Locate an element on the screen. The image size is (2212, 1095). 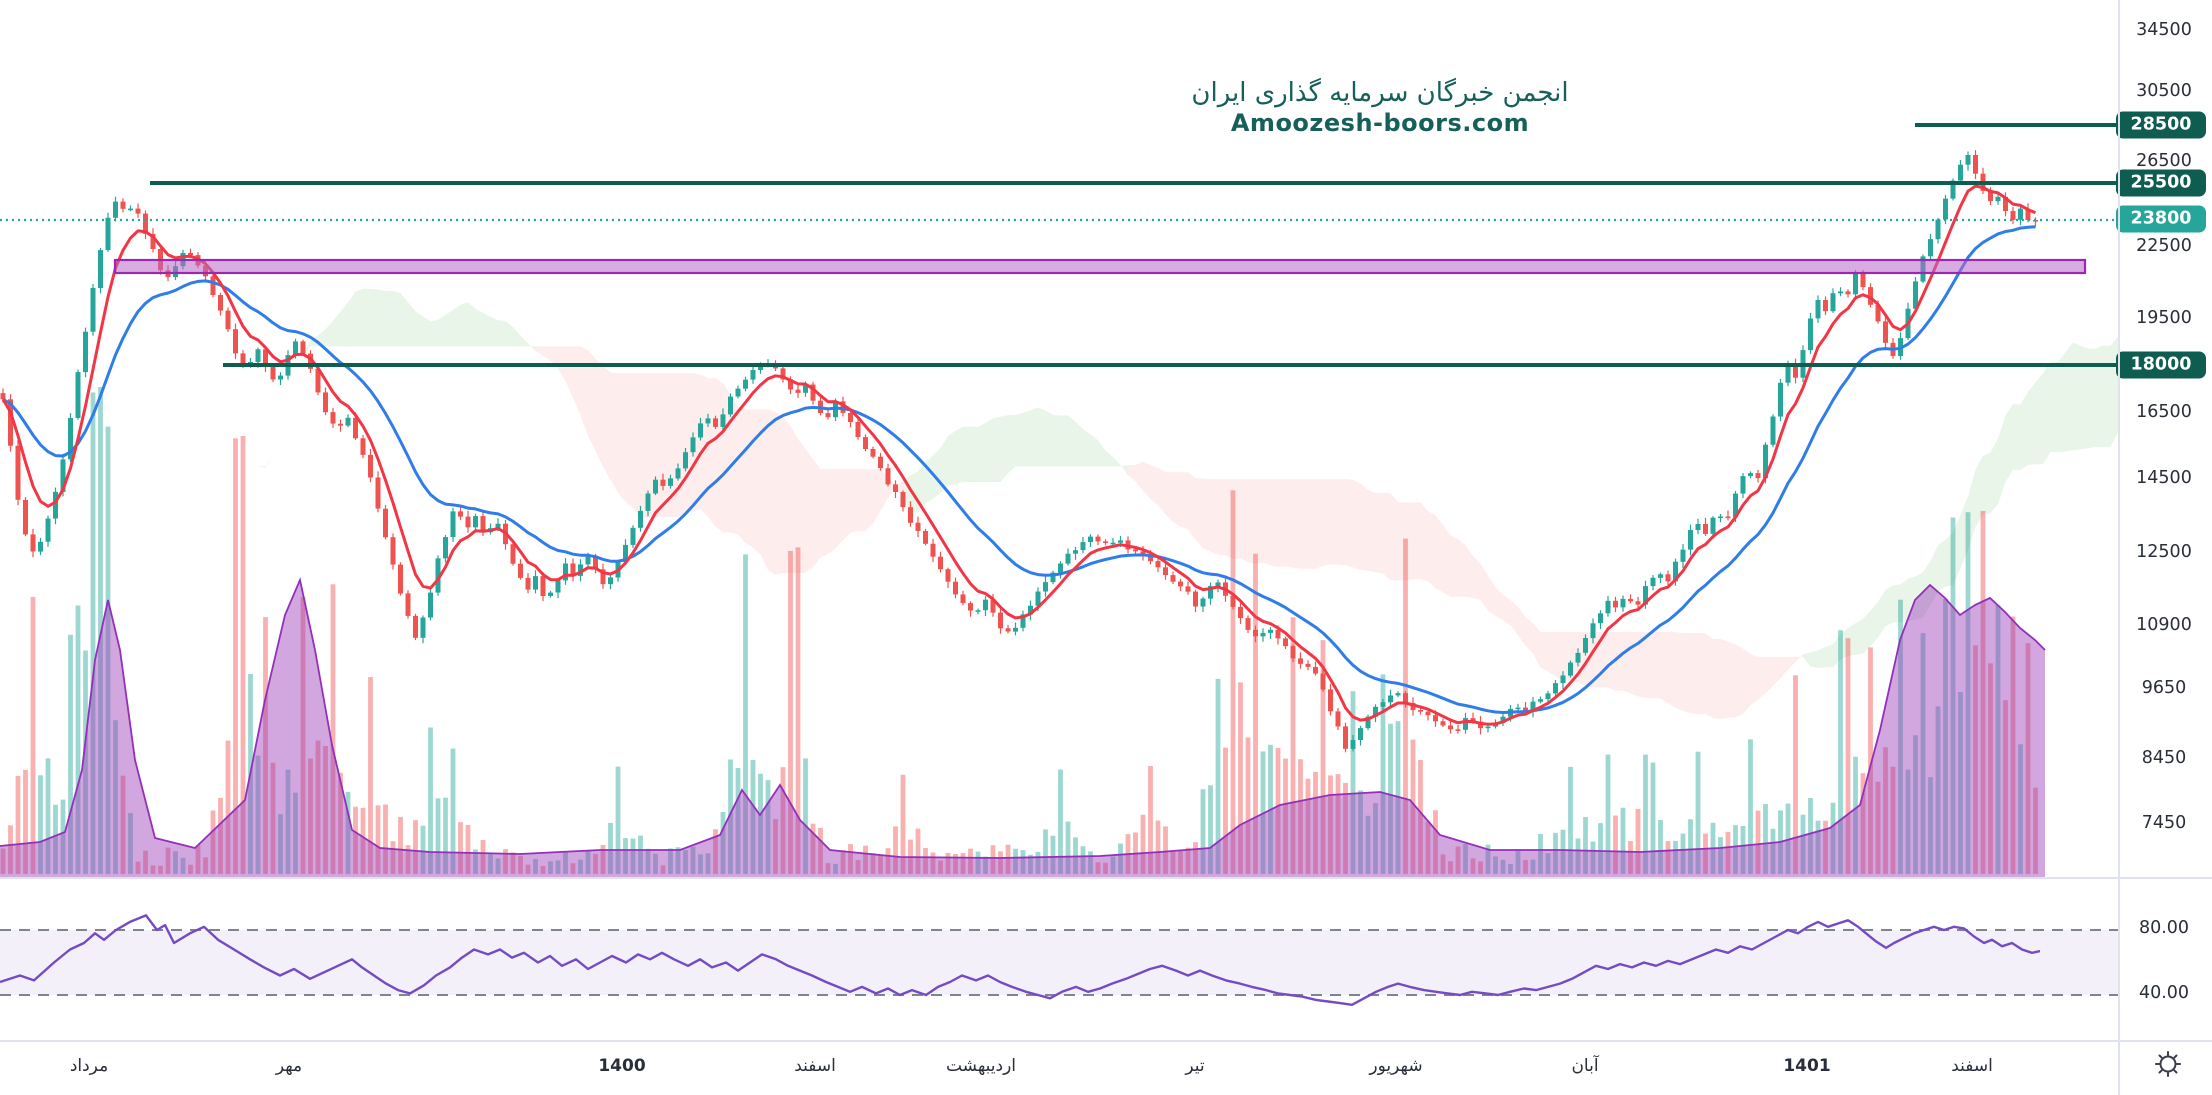
time-tick-label: تیر is located at coordinates (1195, 1066).